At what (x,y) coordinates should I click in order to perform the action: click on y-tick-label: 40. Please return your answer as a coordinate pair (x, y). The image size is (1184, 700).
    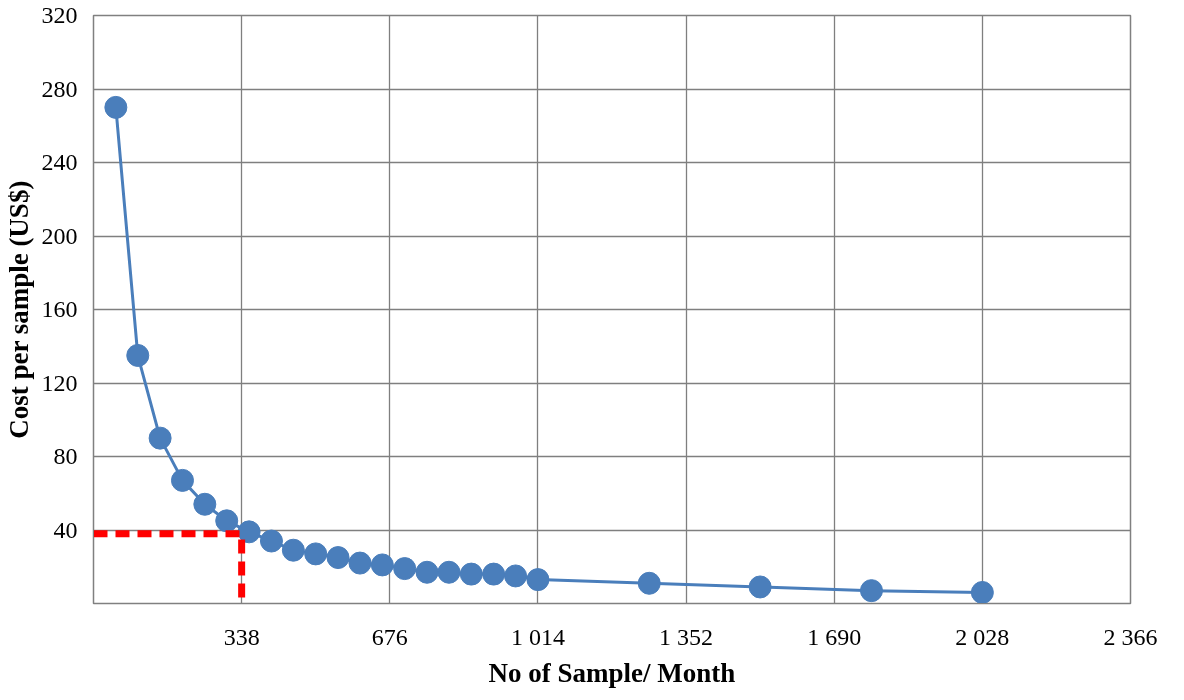
    Looking at the image, I should click on (65, 529).